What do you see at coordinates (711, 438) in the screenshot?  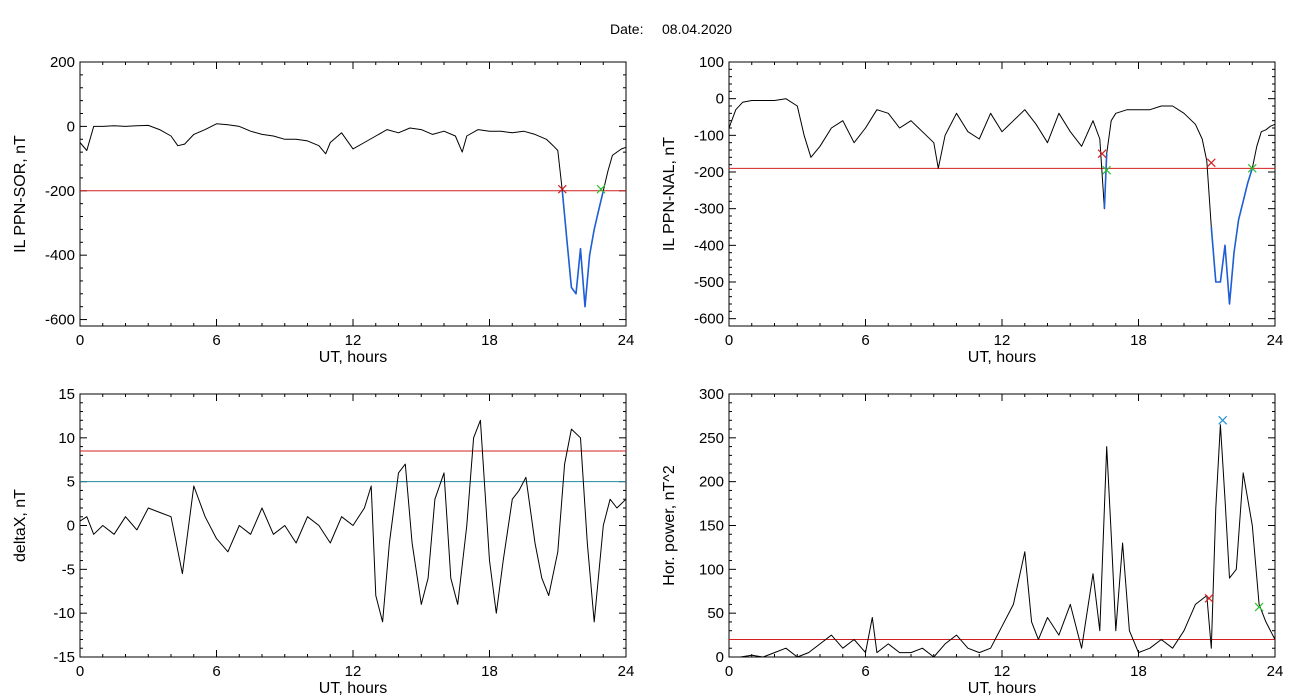 I see `y-tick-label: 250` at bounding box center [711, 438].